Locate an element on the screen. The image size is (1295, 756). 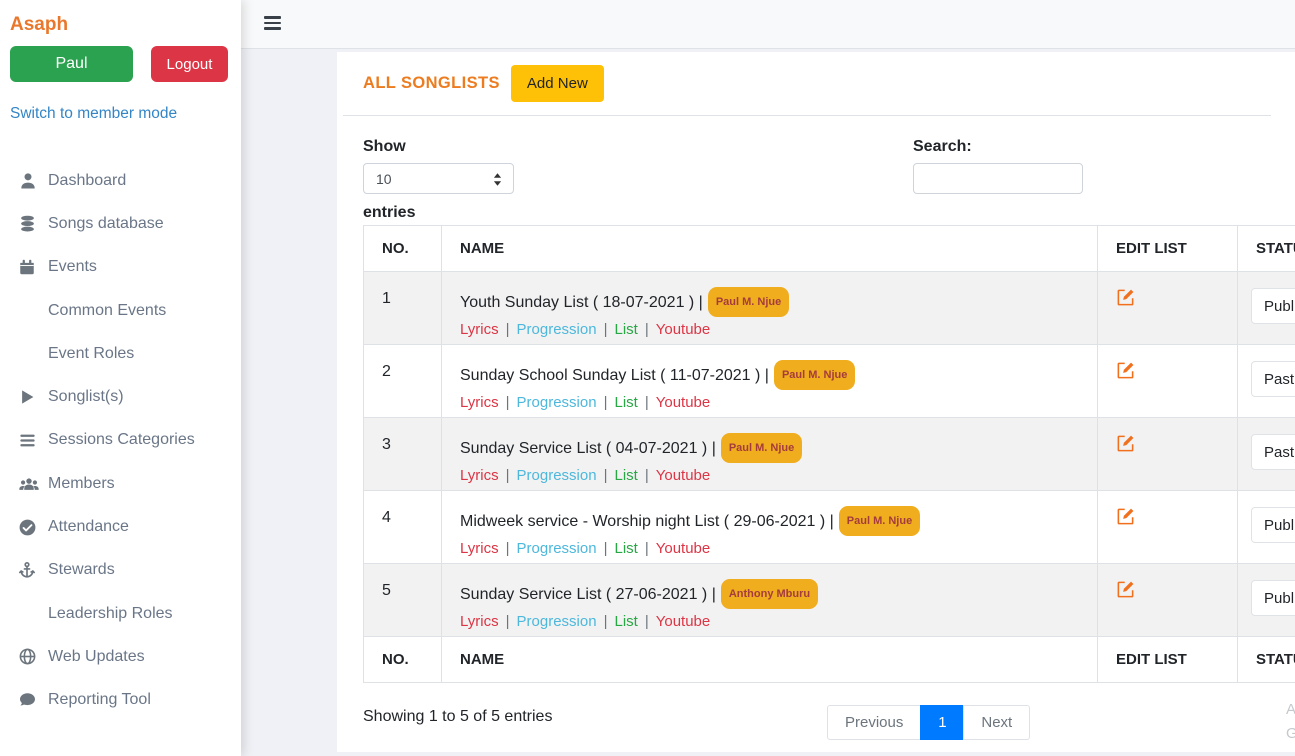
row-number: 3 is located at coordinates (402, 454).